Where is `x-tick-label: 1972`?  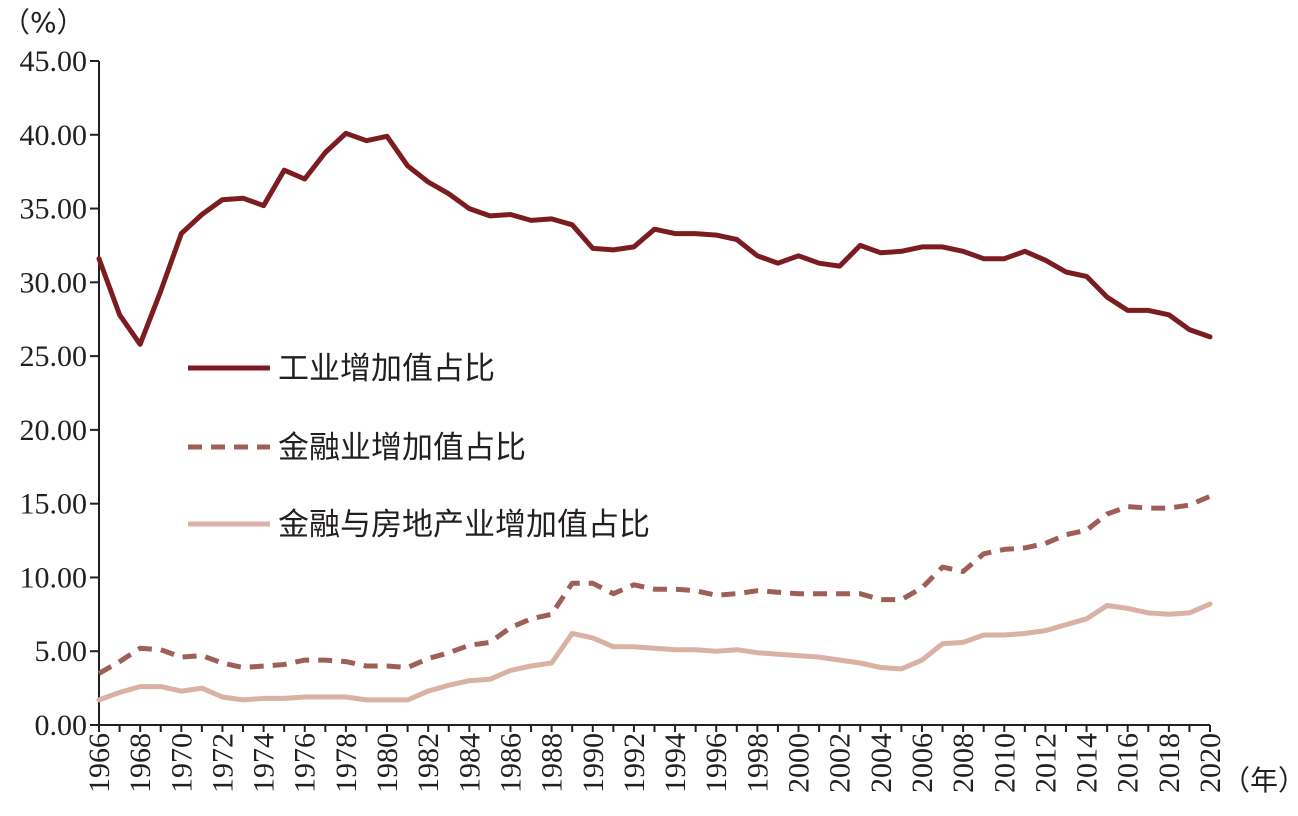 x-tick-label: 1972 is located at coordinates (222, 763).